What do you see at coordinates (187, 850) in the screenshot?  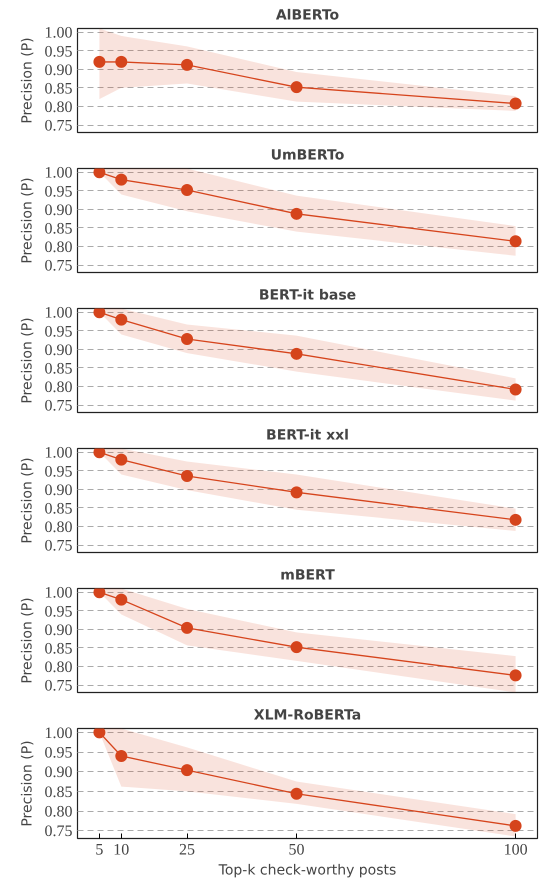 I see `x-tick-label: 25` at bounding box center [187, 850].